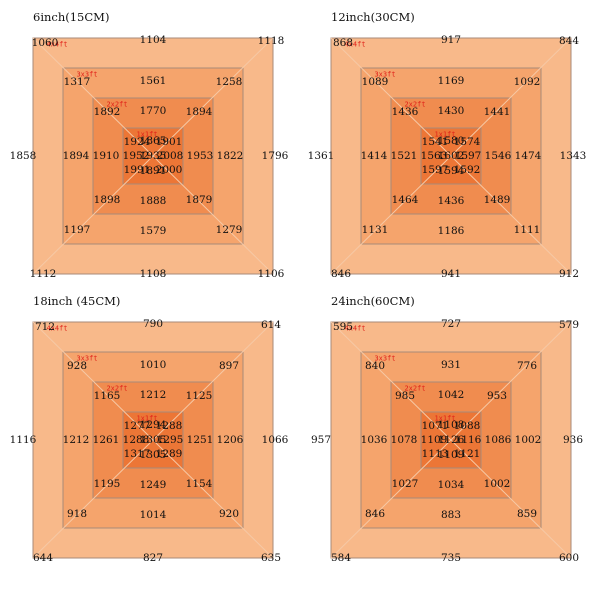 This screenshot has width=597, height=600. I want to click on corner-reading: 635, so click(271, 557).